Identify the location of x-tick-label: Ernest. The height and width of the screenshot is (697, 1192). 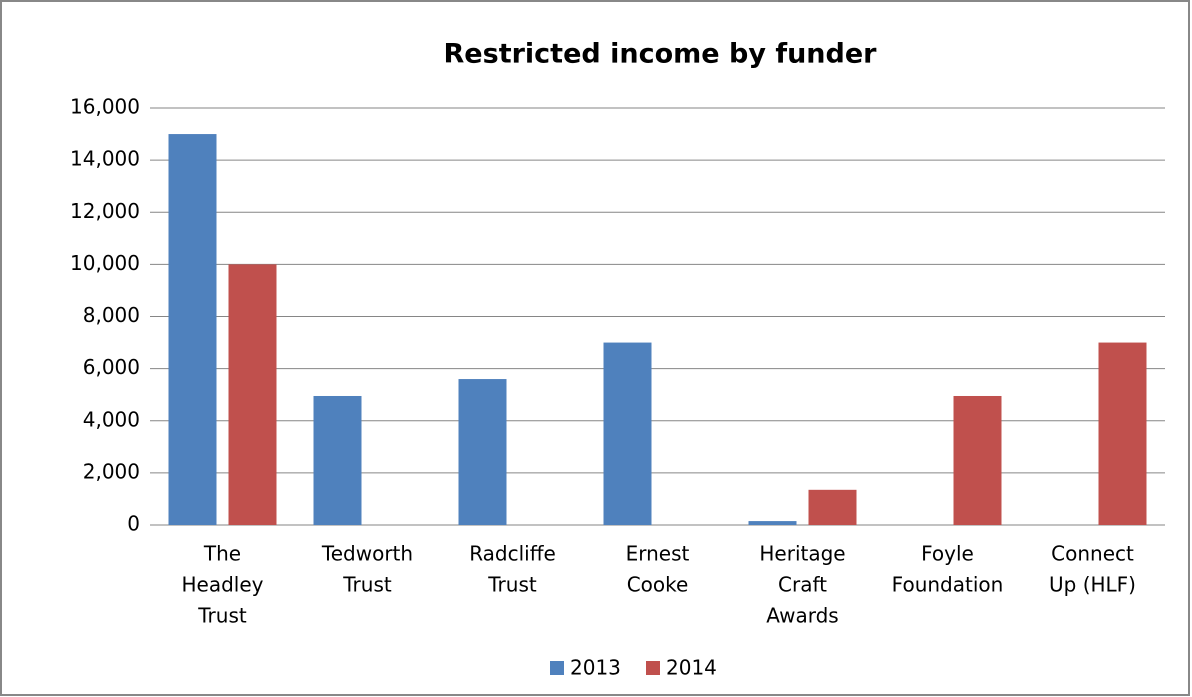
(658, 554).